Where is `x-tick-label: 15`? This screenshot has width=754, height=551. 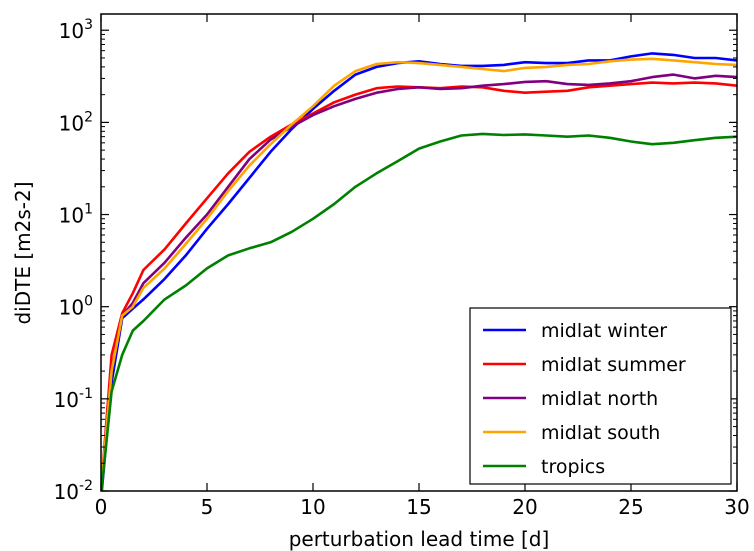
x-tick-label: 15 is located at coordinates (418, 507).